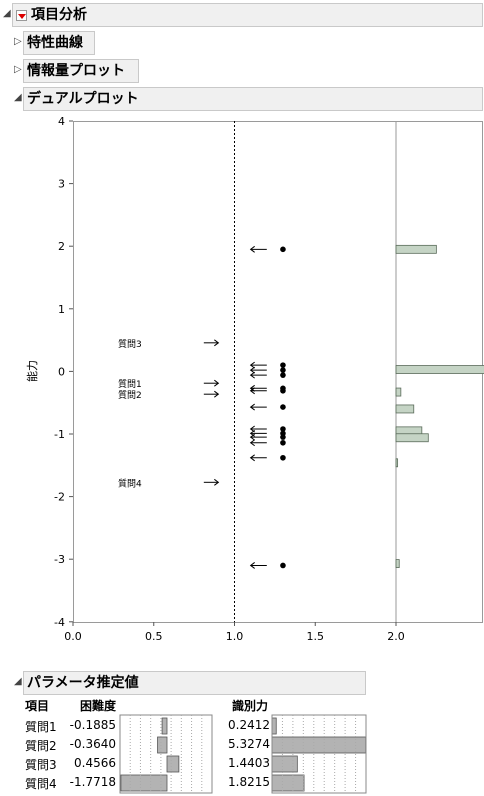 The width and height of the screenshot is (484, 796). Describe the element at coordinates (130, 483) in the screenshot. I see `item-label: 質問4` at that location.